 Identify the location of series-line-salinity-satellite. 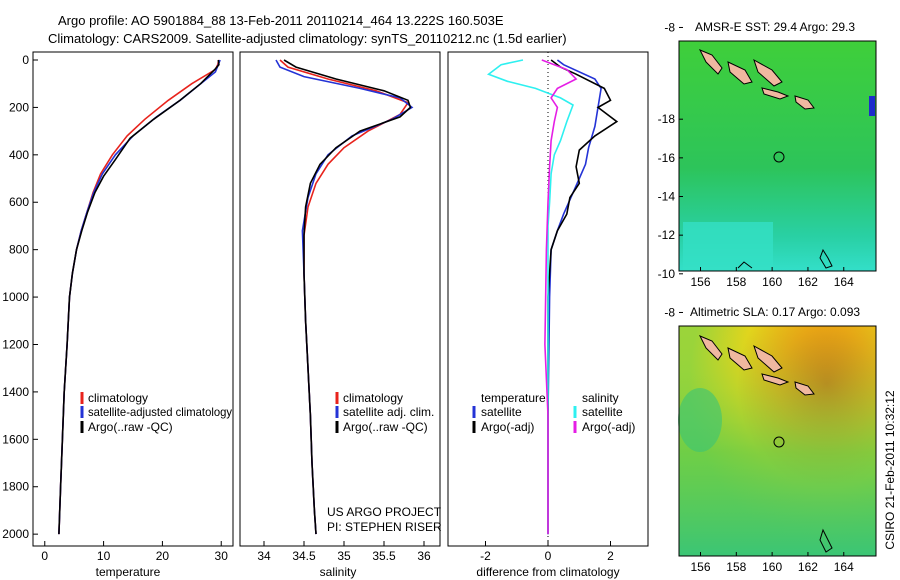
(530, 297).